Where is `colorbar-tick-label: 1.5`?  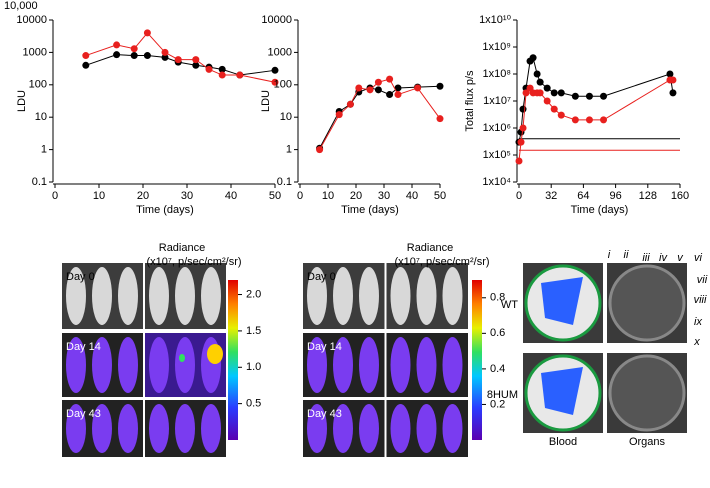 colorbar-tick-label: 1.5 is located at coordinates (253, 331).